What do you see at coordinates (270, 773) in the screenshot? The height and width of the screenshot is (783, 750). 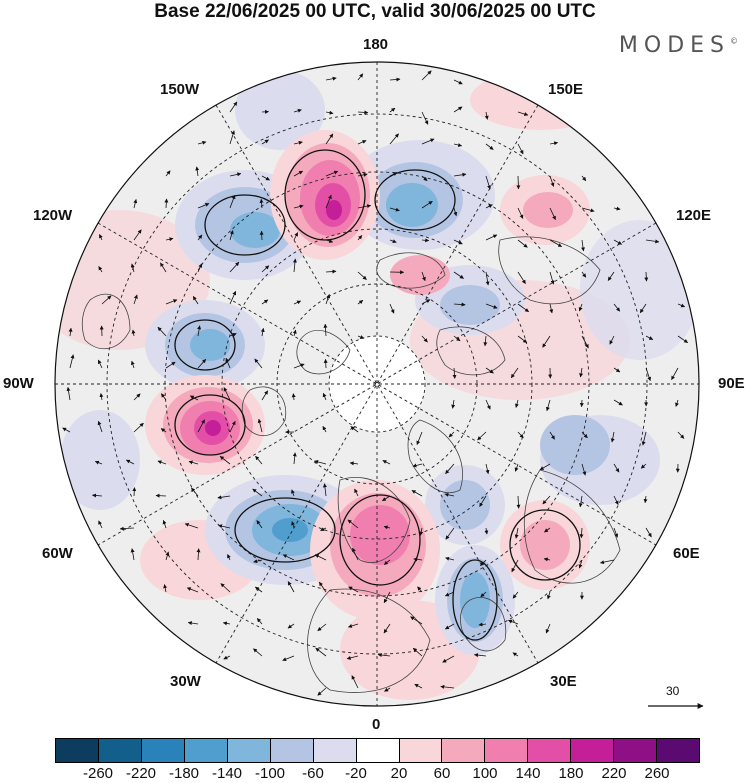 I see `colorbar-tick-label: -100` at bounding box center [270, 773].